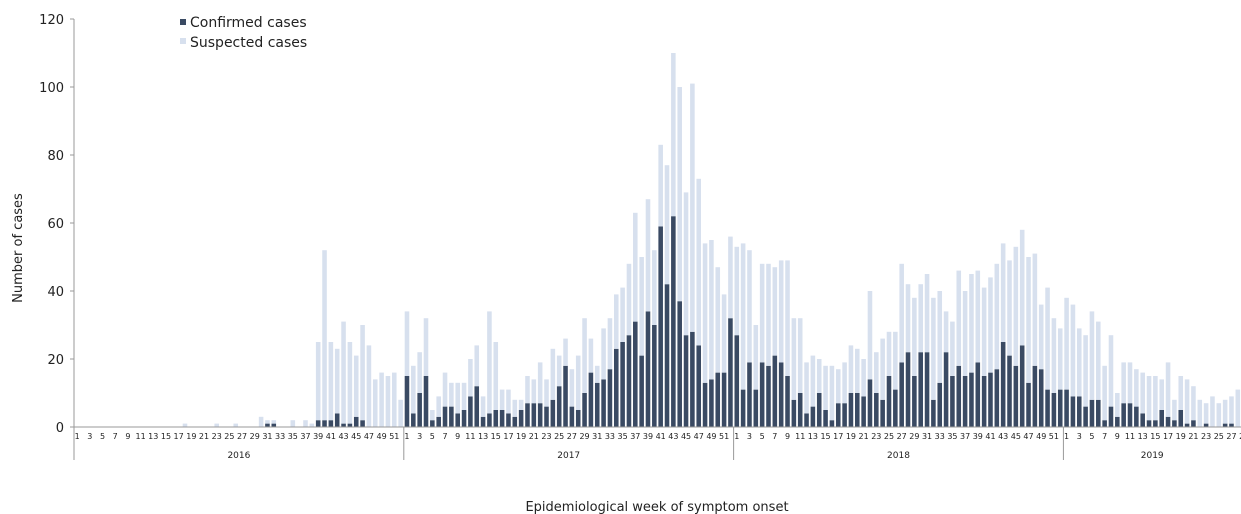  I want to click on x-tick-label: 43, so click(343, 436).